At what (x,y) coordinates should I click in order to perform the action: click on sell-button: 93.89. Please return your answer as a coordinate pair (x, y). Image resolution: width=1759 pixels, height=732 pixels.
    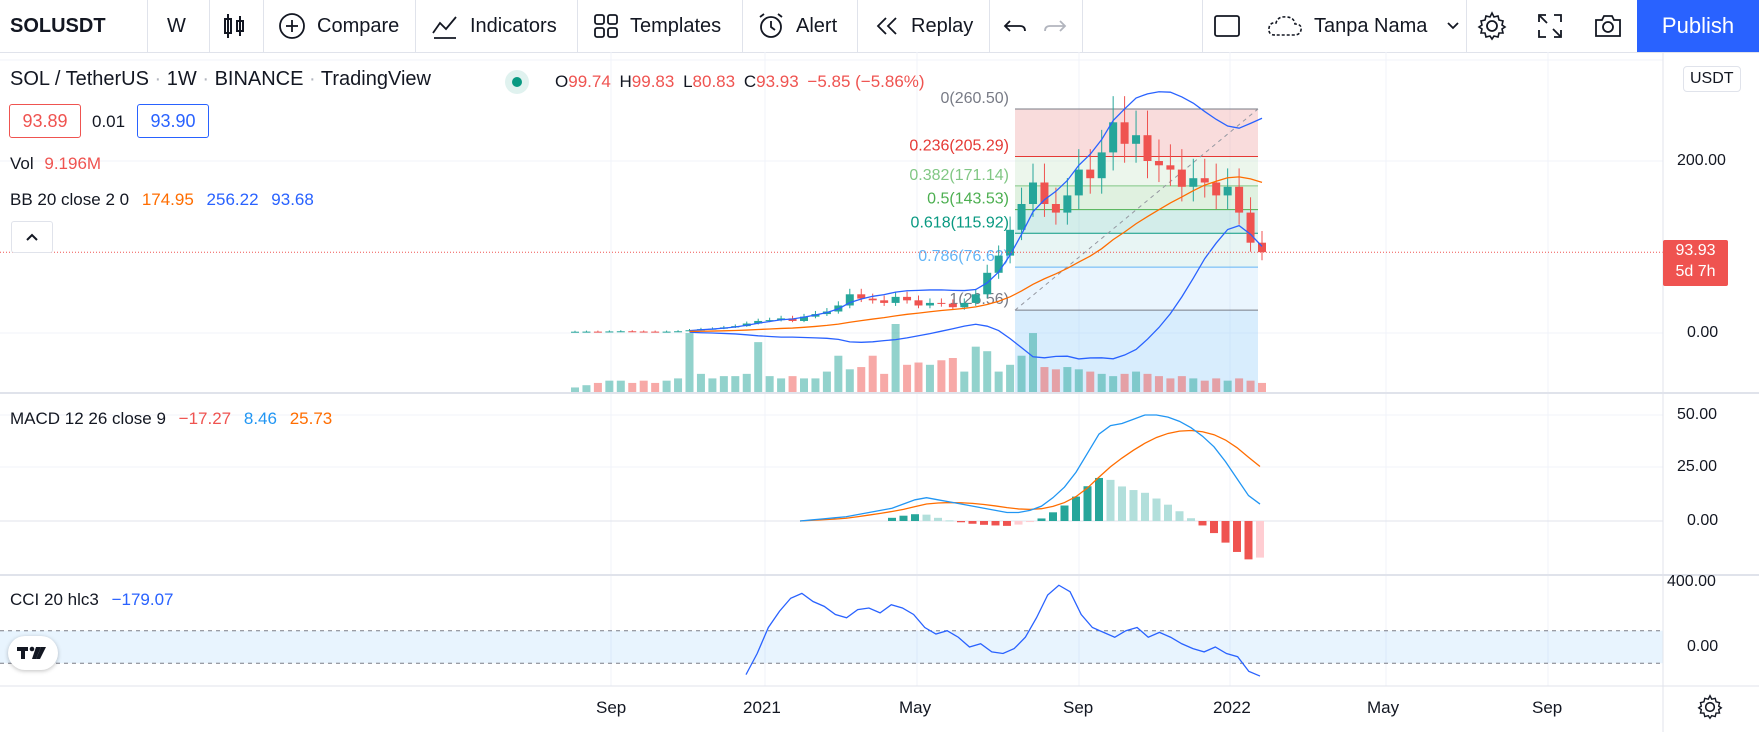
    Looking at the image, I should click on (45, 121).